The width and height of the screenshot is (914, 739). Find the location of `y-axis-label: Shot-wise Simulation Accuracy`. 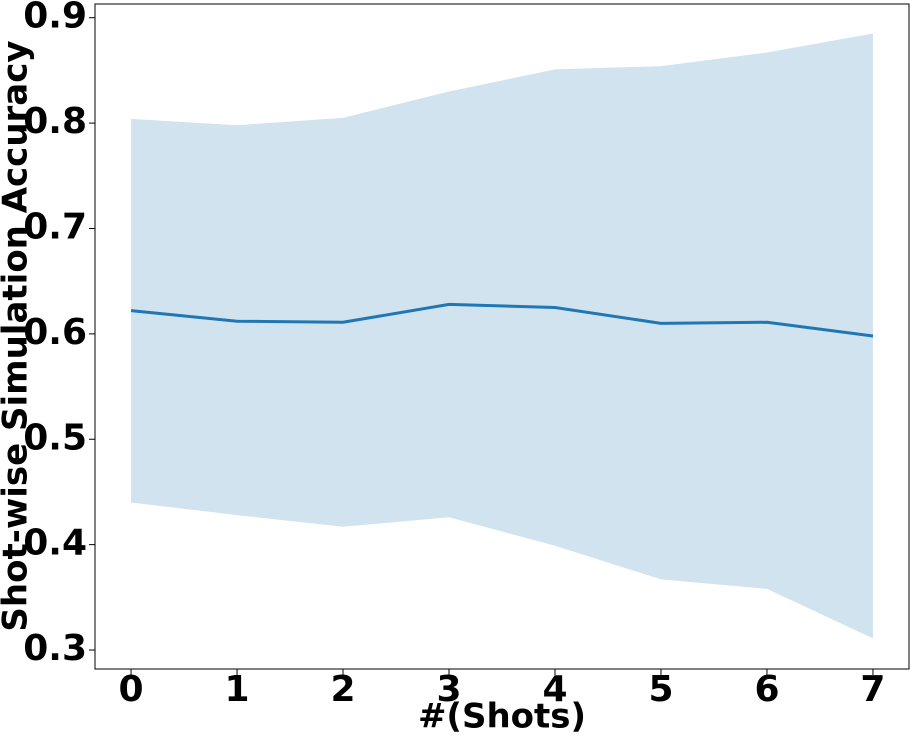

y-axis-label: Shot-wise Simulation Accuracy is located at coordinates (18, 335).